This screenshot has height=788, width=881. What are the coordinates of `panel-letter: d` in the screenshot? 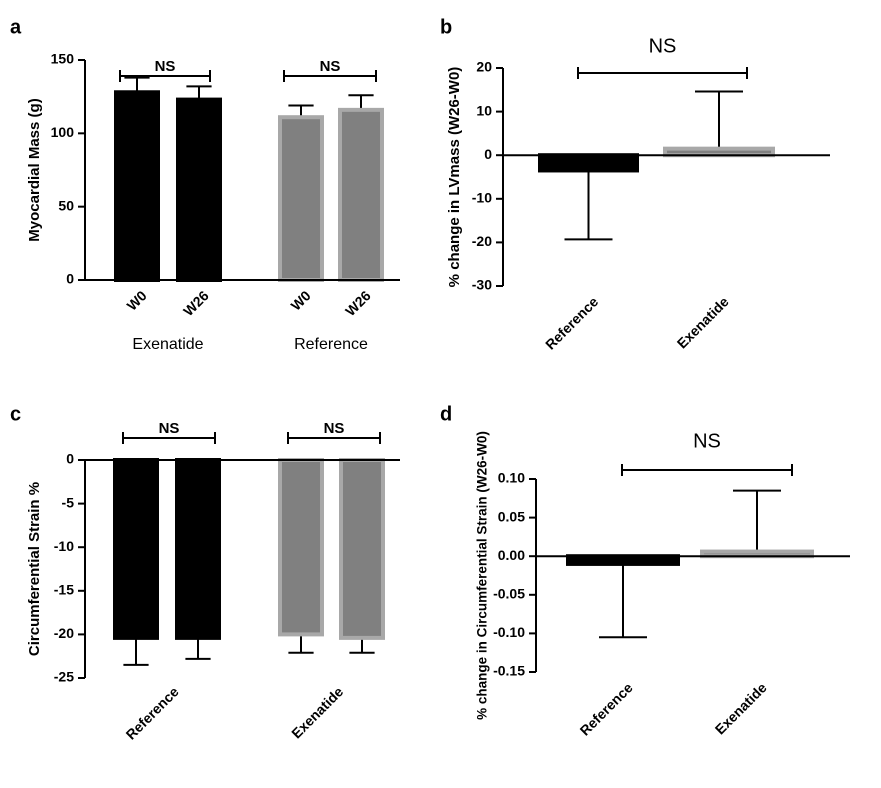 It's located at (446, 414).